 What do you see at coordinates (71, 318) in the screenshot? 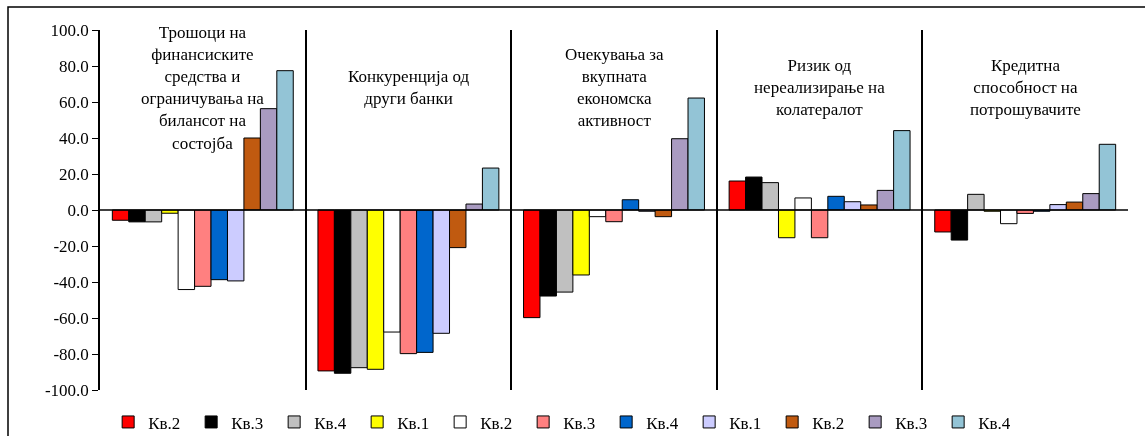
I see `y-tick-label: -60.0` at bounding box center [71, 318].